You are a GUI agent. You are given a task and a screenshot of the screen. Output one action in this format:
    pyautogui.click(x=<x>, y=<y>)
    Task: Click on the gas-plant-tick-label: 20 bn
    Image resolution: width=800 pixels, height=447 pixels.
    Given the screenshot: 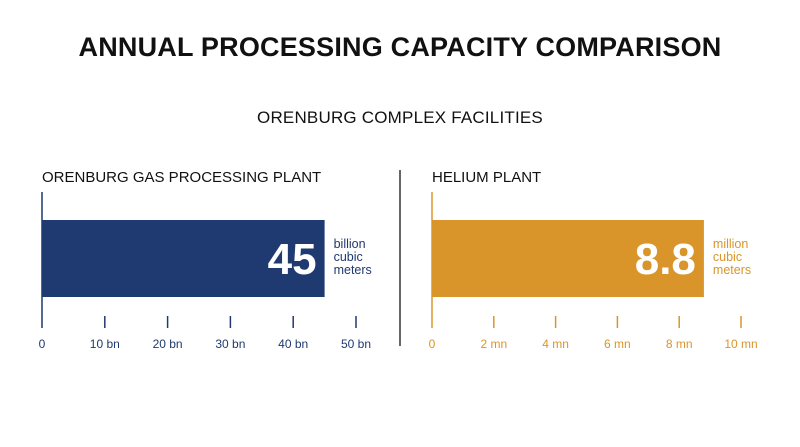 What is the action you would take?
    pyautogui.click(x=168, y=344)
    